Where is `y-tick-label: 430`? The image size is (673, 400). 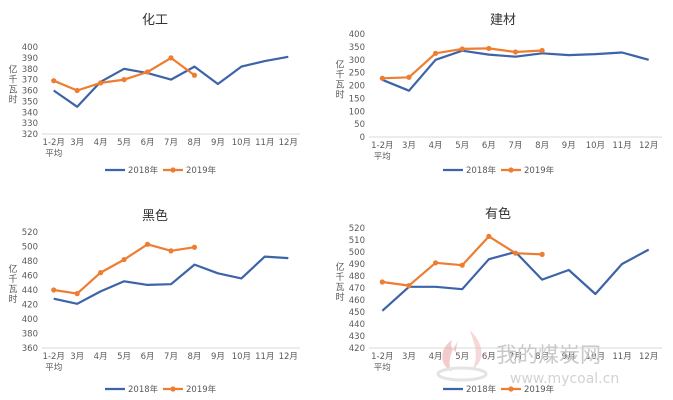 y-tick-label: 430 is located at coordinates (357, 337).